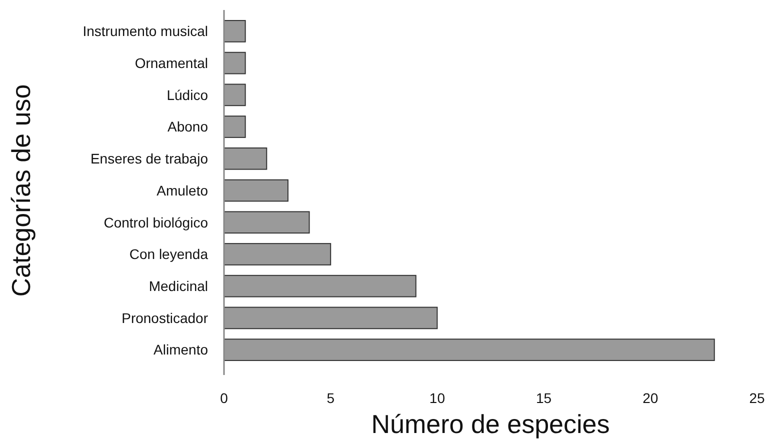 The height and width of the screenshot is (441, 769). What do you see at coordinates (156, 222) in the screenshot?
I see `y-tick-label: Control biológico` at bounding box center [156, 222].